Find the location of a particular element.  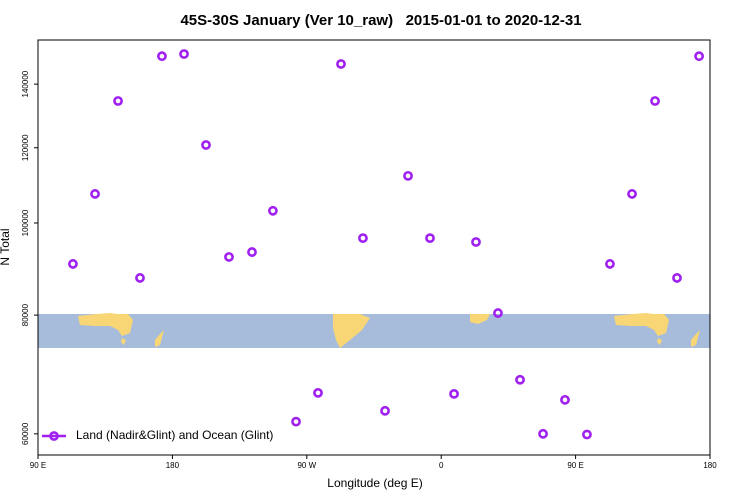

legend-label: Land (Nadir&Glint) and Ocean (Glint) is located at coordinates (174, 435).